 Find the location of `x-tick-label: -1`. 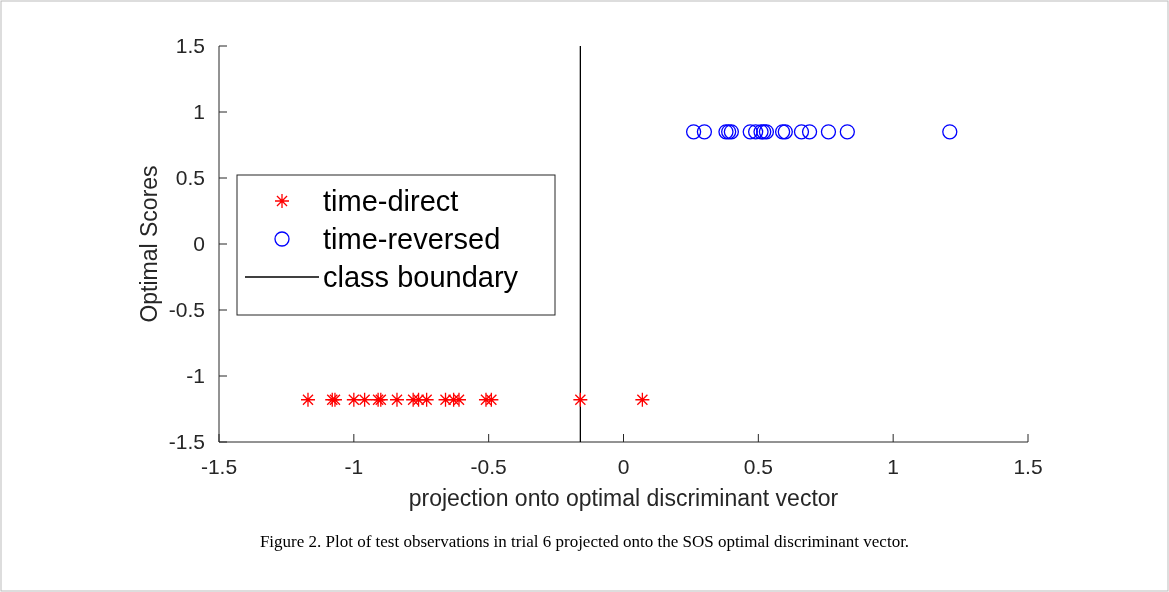

x-tick-label: -1 is located at coordinates (354, 466).